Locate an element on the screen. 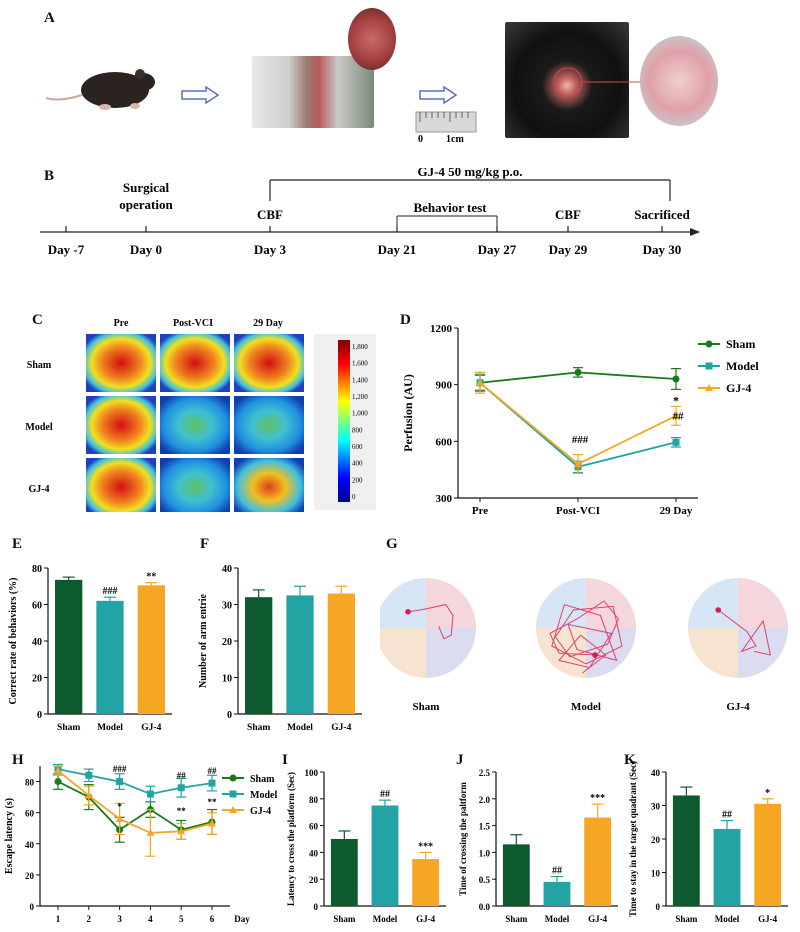  treatment-label: GJ-4 50 mg/kg p.o. is located at coordinates (469, 173).